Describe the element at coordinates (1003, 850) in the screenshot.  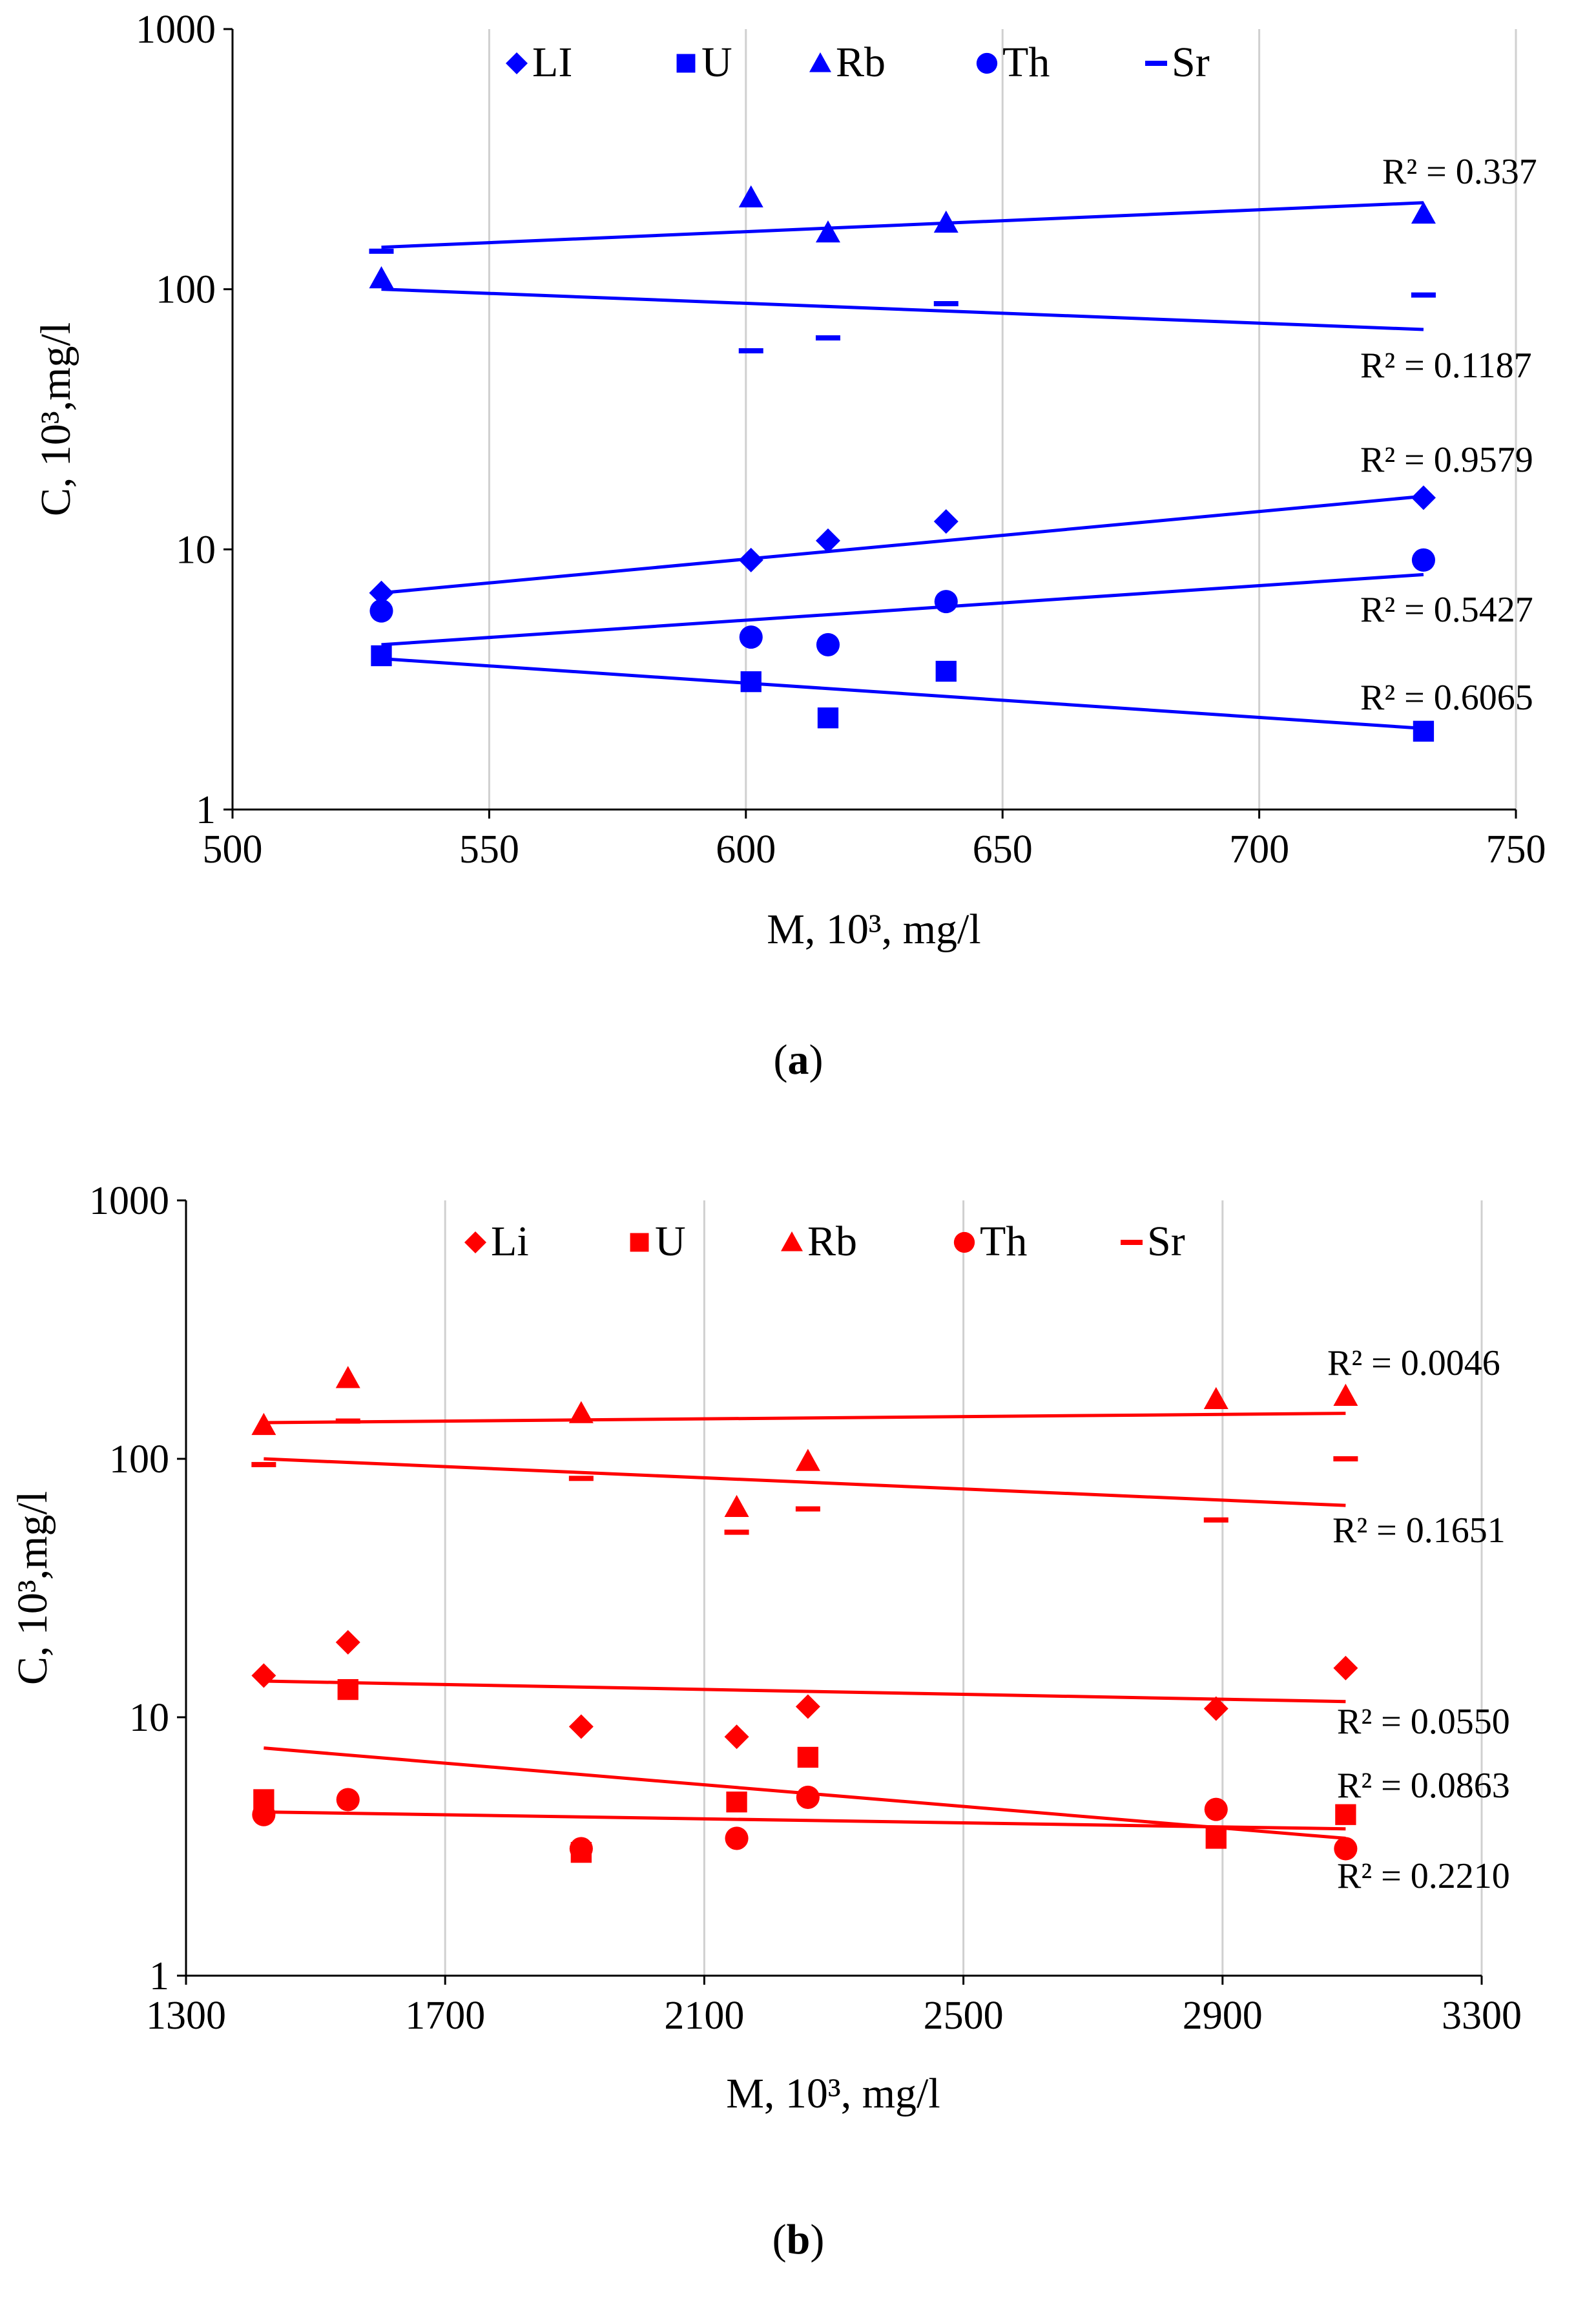
I see `panel-a-x-tick-label: 650` at that location.